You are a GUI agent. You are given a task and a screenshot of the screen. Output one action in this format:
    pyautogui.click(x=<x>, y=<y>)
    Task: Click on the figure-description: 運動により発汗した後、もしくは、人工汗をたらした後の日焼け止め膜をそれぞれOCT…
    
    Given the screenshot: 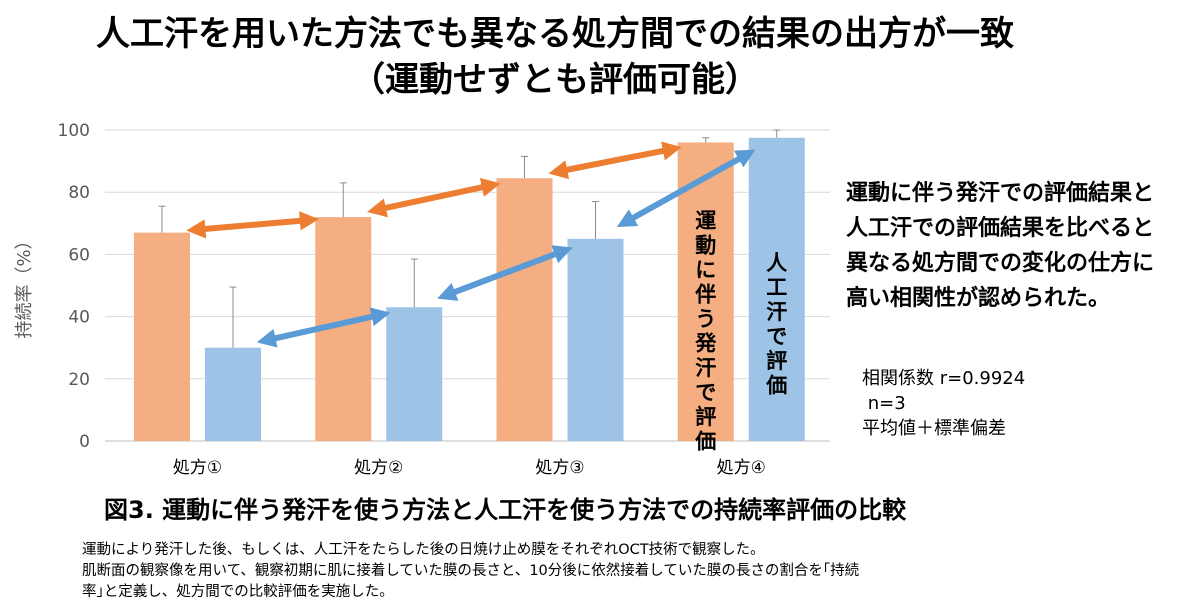 What is the action you would take?
    pyautogui.click(x=557, y=571)
    